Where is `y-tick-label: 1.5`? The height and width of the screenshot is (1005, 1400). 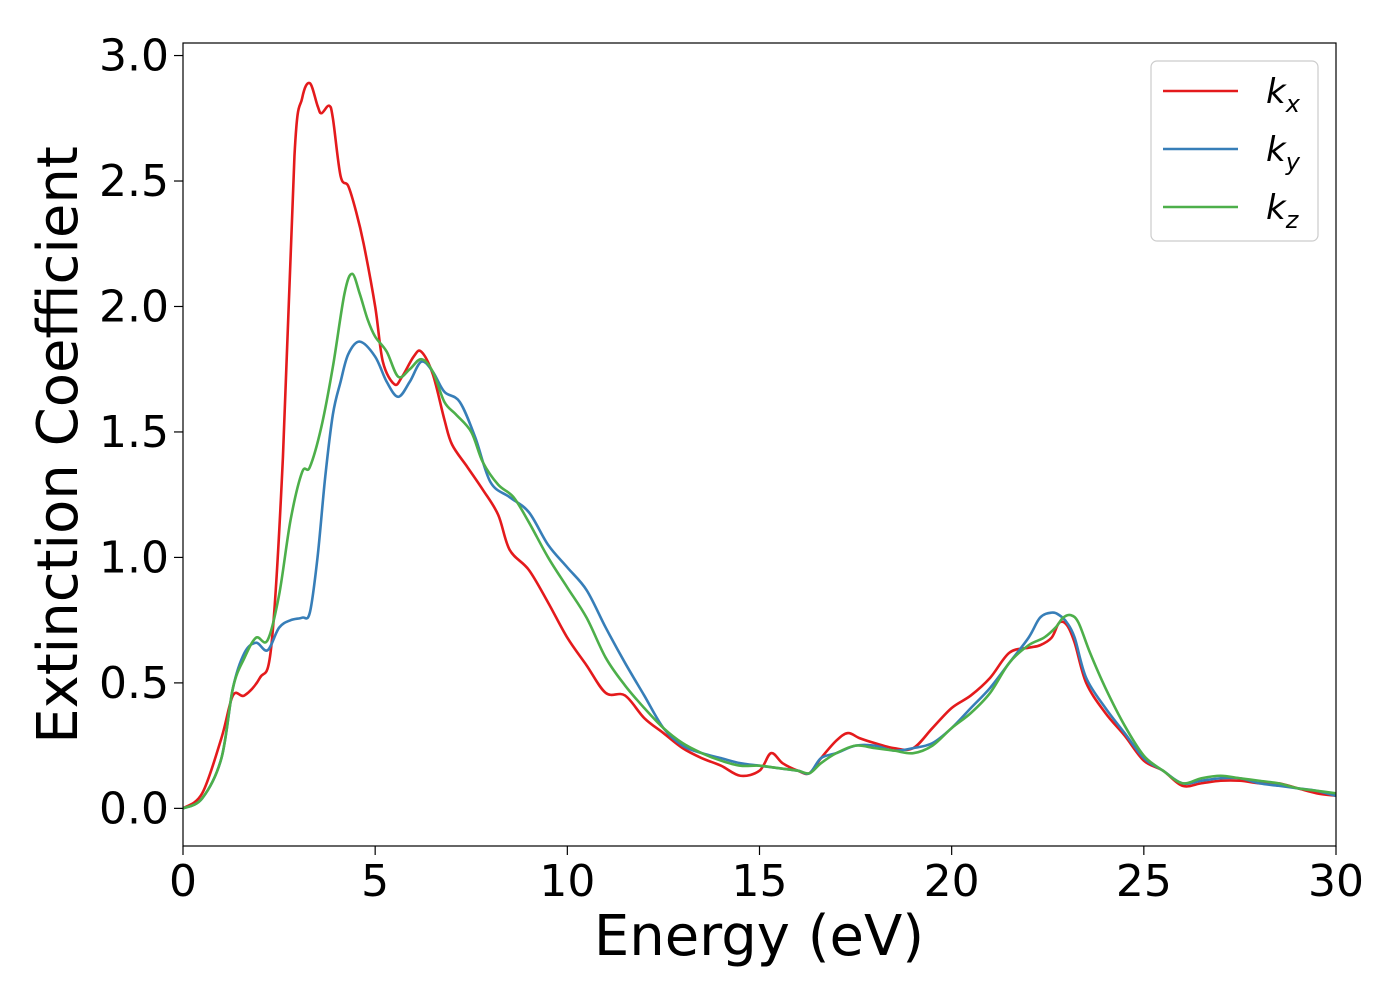
y-tick-label: 1.5 is located at coordinates (134, 432).